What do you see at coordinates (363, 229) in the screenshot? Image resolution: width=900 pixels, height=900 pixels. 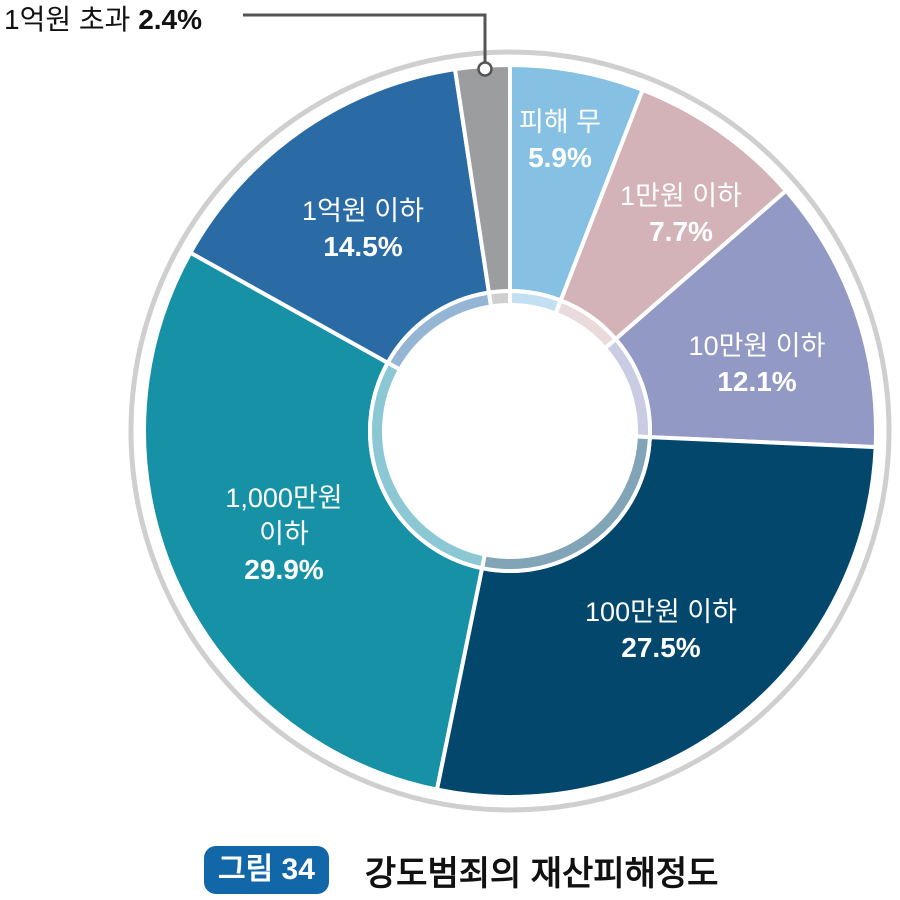 I see `label-under-100m: 1억원 이하 14.5%` at bounding box center [363, 229].